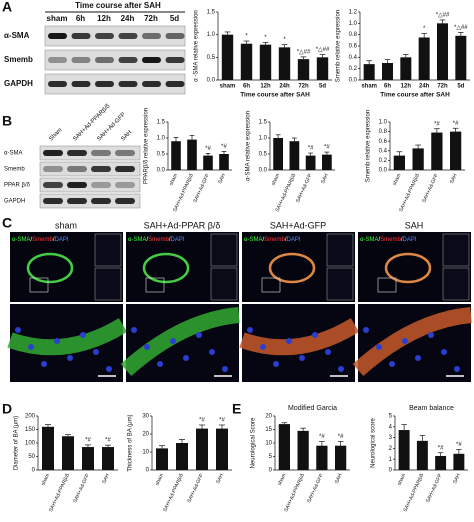  I want to click on y-tick-label: 5, so click(391, 417).